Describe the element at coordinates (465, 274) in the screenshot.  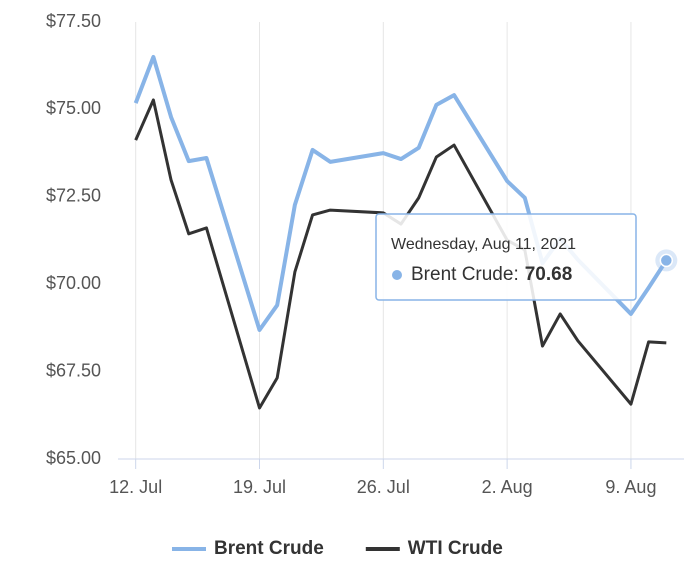
I see `tooltip-label: Brent Crude:` at that location.